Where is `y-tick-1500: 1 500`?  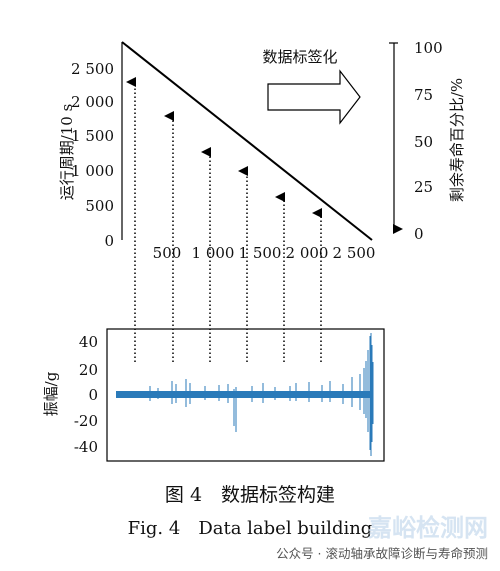 y-tick-1500: 1 500 is located at coordinates (92, 136).